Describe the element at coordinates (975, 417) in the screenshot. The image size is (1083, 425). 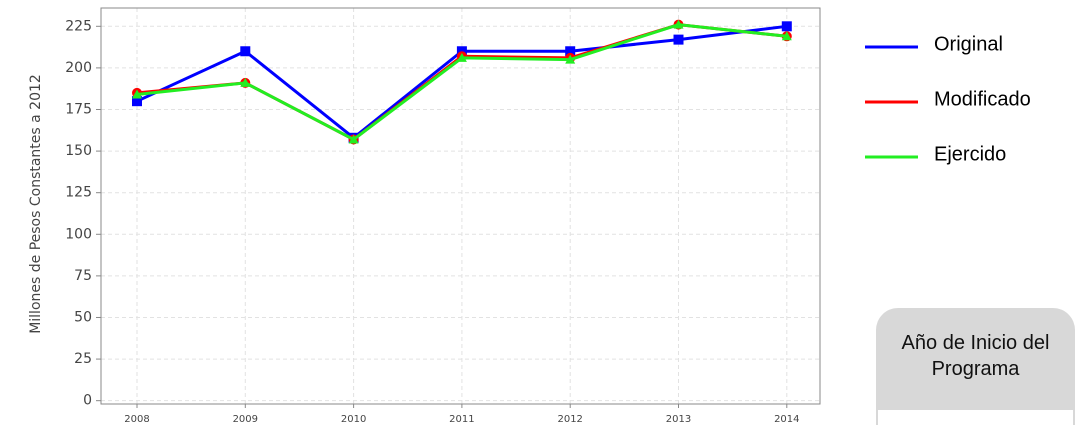
I see `side-box-body` at that location.